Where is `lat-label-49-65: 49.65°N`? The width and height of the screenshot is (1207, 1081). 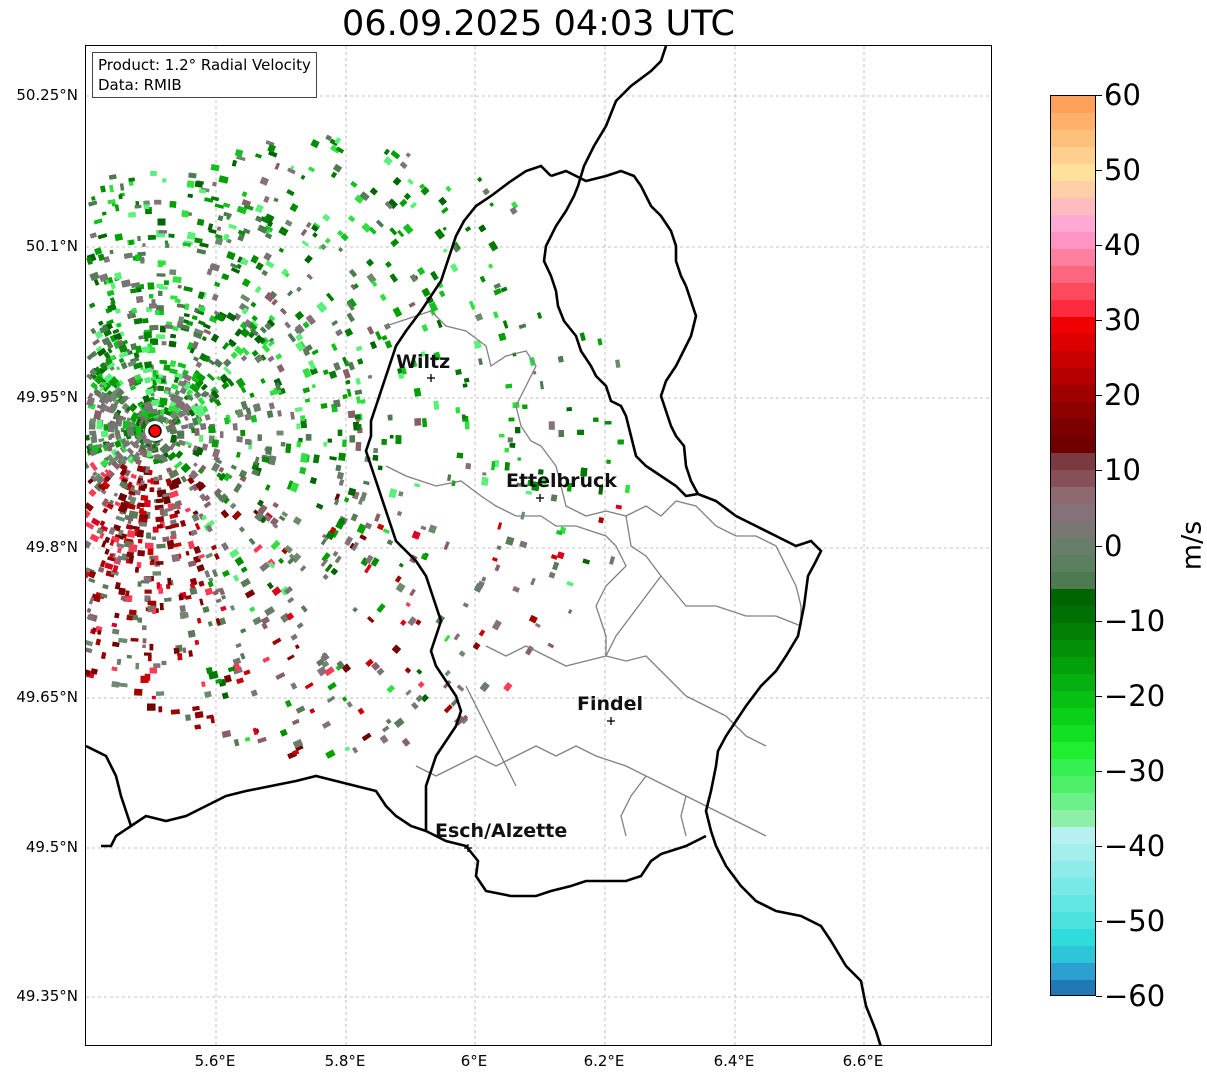 lat-label-49-65: 49.65°N is located at coordinates (47, 697).